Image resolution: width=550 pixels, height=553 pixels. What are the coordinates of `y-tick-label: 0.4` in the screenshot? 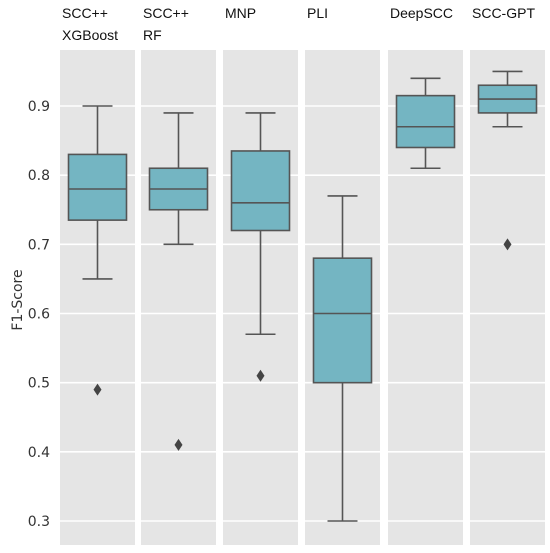 It's located at (39, 453).